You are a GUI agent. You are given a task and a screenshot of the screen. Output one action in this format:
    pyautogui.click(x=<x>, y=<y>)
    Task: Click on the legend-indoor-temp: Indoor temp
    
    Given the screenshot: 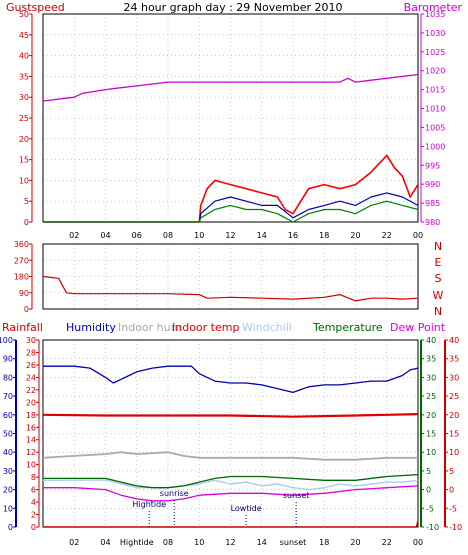 What is the action you would take?
    pyautogui.click(x=205, y=327)
    